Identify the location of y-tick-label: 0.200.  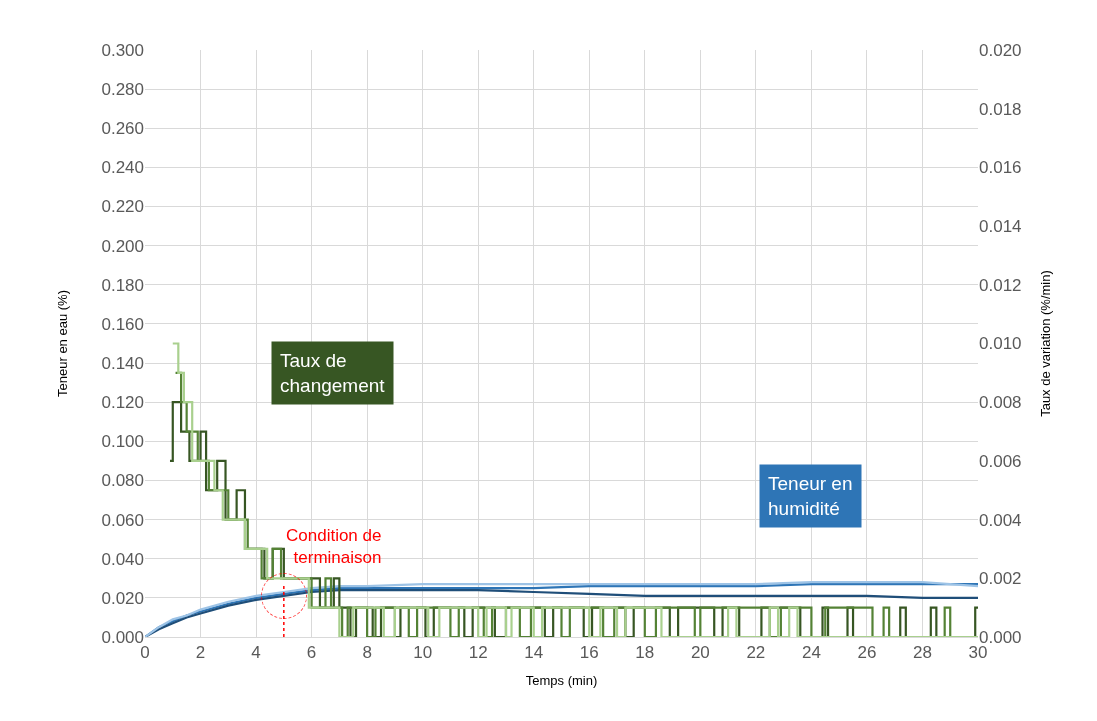
(122, 246).